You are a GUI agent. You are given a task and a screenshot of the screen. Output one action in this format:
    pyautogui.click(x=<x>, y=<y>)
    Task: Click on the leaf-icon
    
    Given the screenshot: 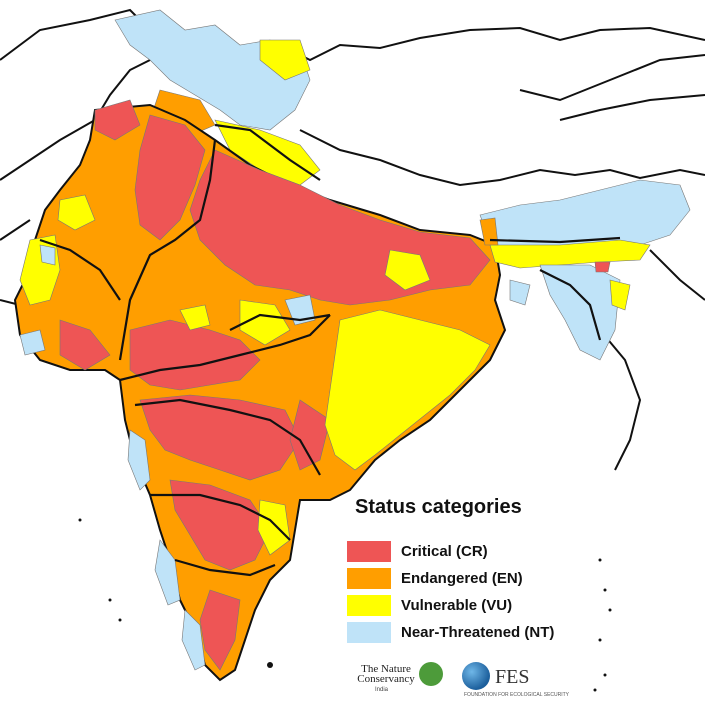 What is the action you would take?
    pyautogui.click(x=431, y=674)
    